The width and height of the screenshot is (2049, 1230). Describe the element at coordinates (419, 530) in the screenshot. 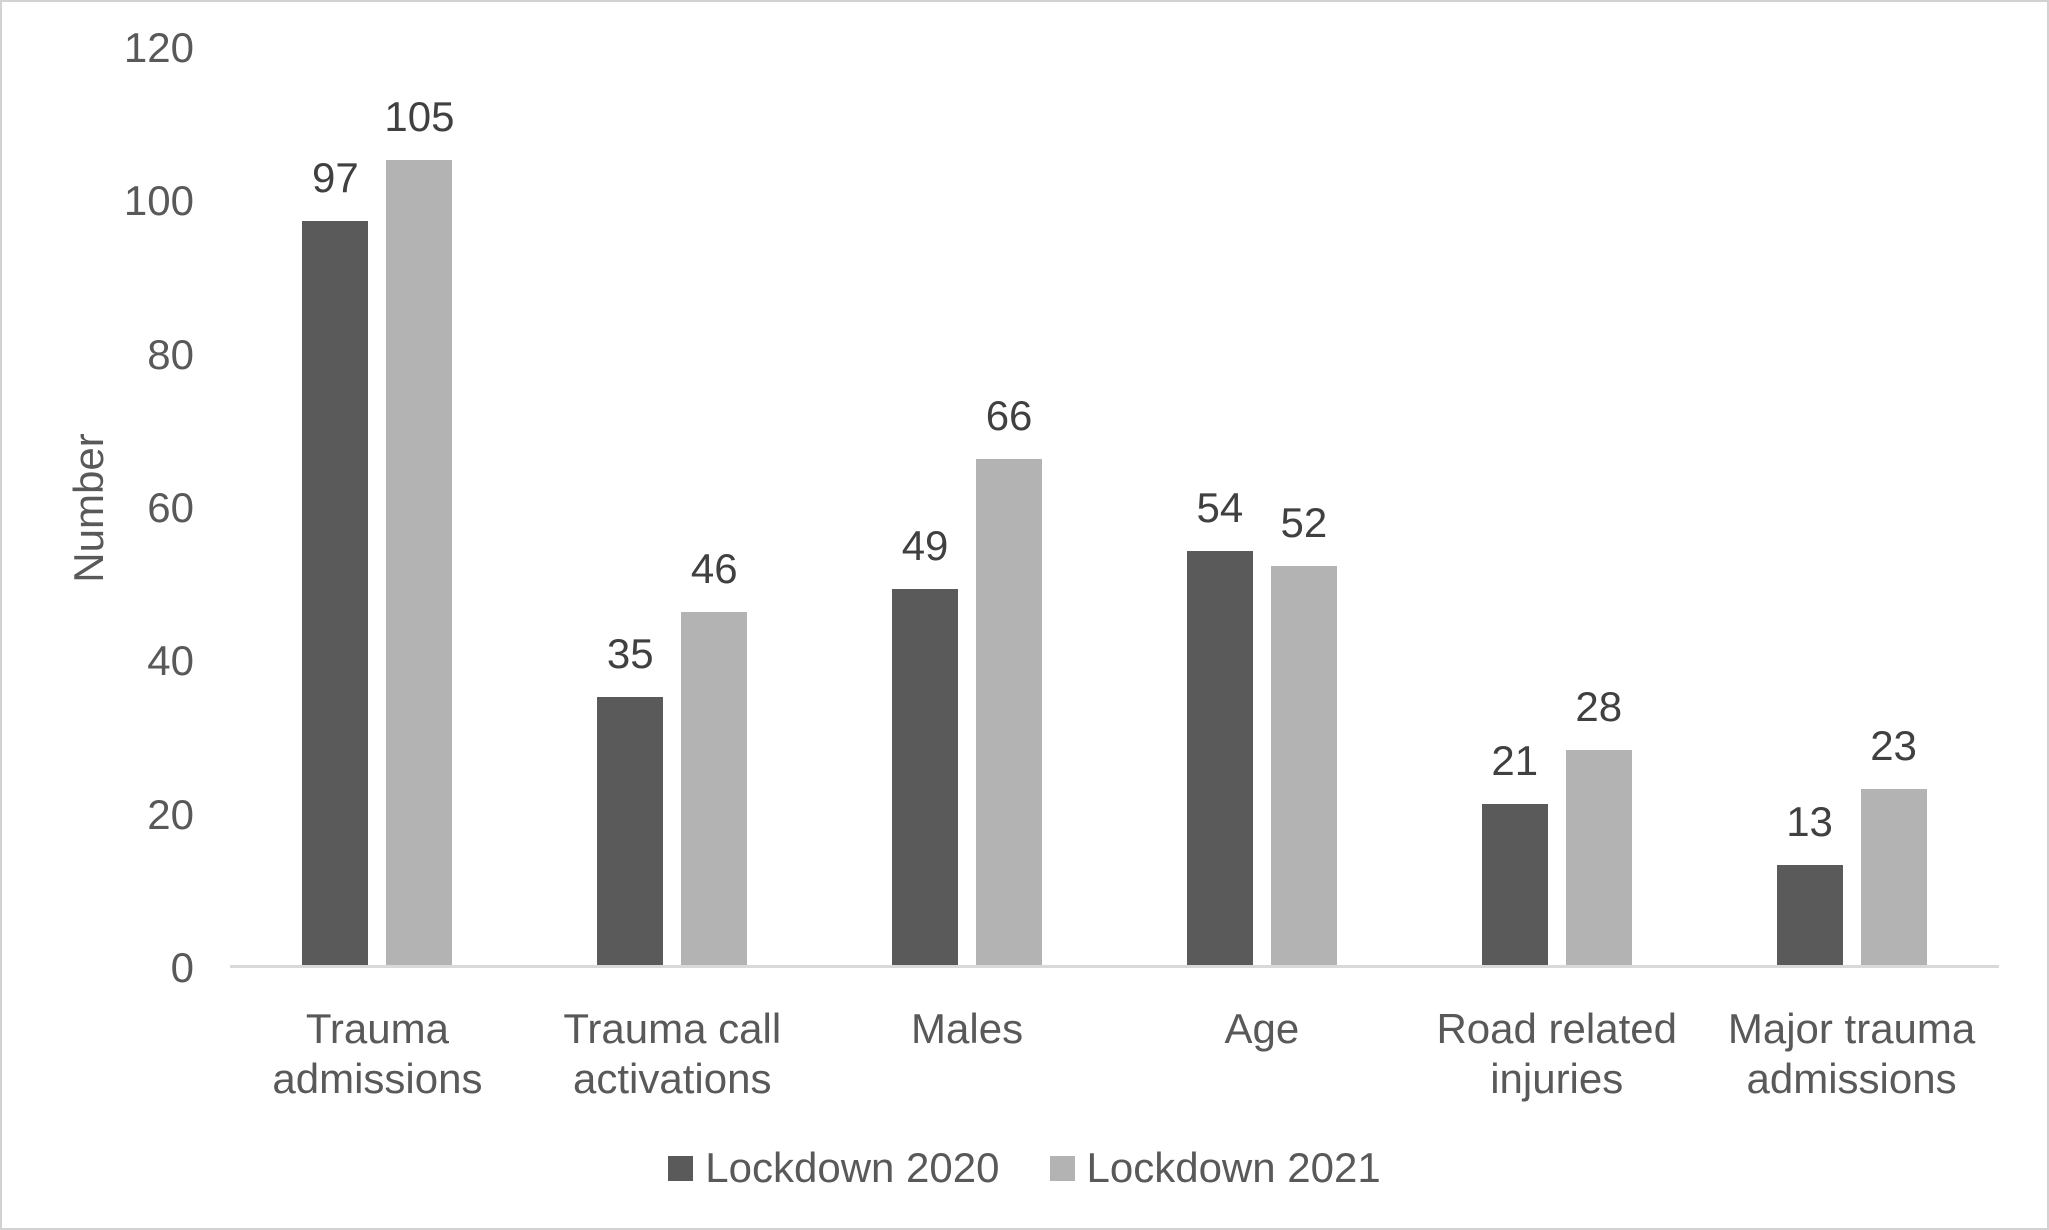

I see `bar-lockdown-2021-trauma-admissions: 105` at that location.